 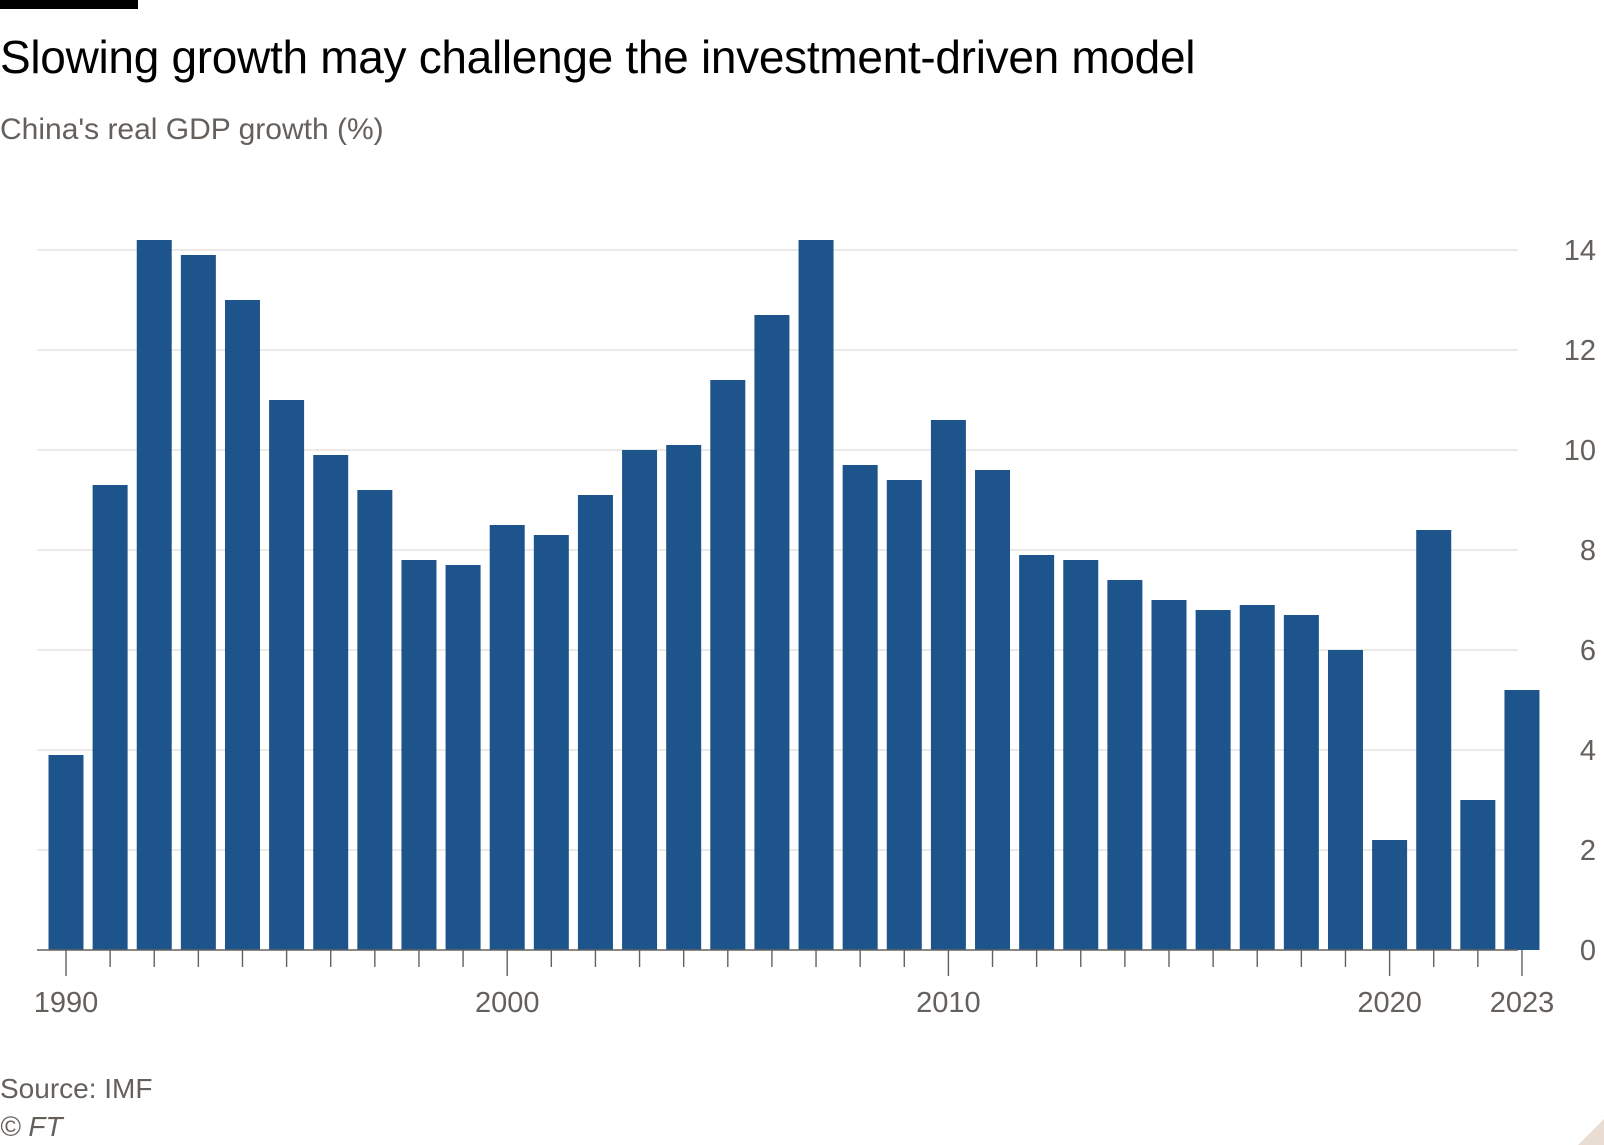 What do you see at coordinates (419, 755) in the screenshot?
I see `bar-1998` at bounding box center [419, 755].